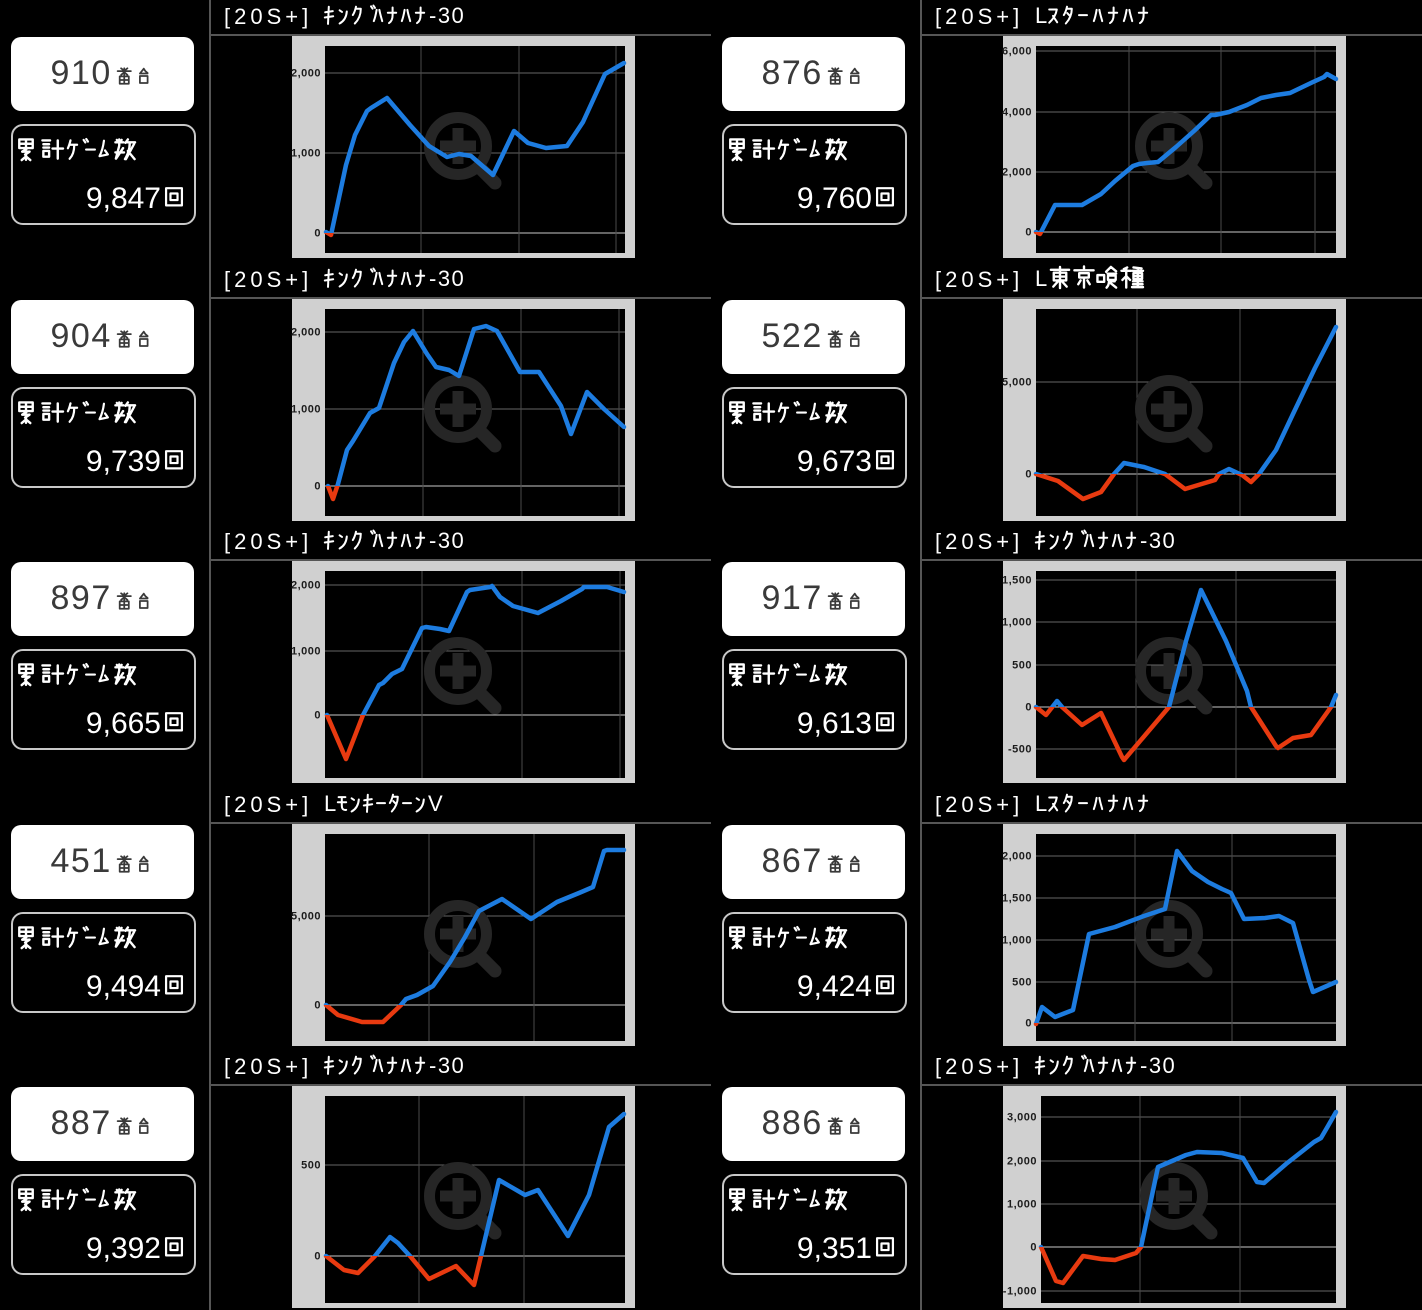 This screenshot has width=1422, height=1310. Describe the element at coordinates (1022, 1118) in the screenshot. I see `svg-text: 3,000` at that location.